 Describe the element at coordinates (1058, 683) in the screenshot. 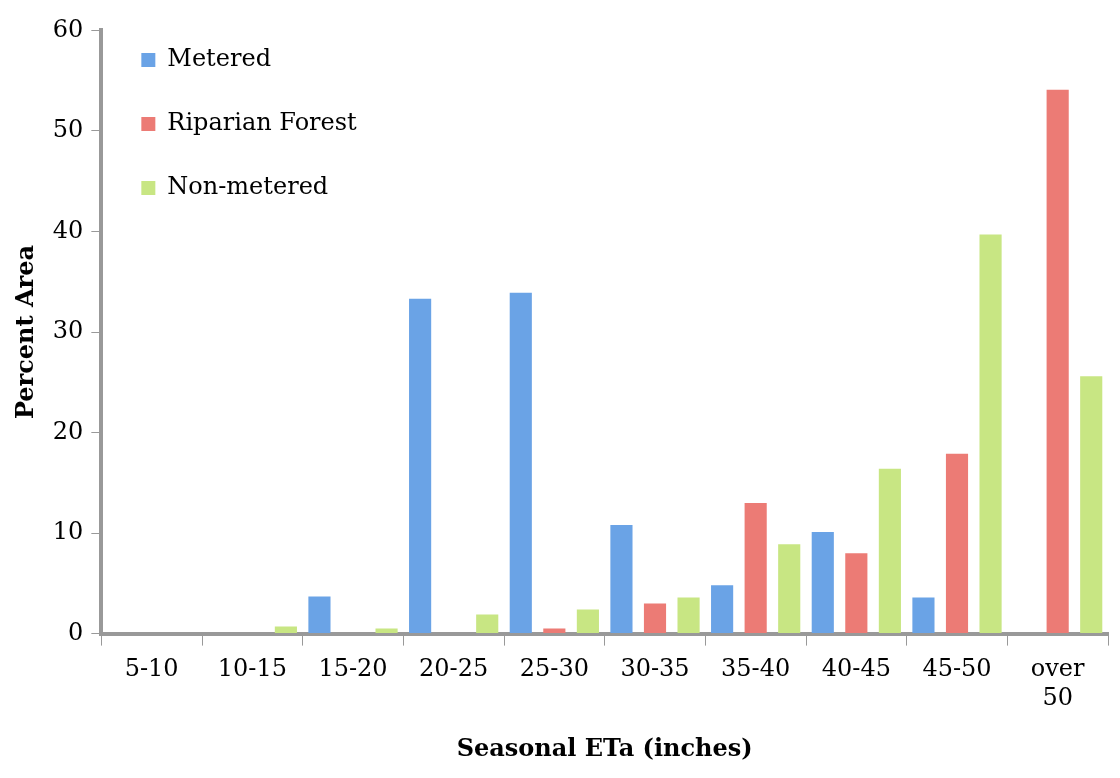

I see `x-tick-label: over 50` at that location.